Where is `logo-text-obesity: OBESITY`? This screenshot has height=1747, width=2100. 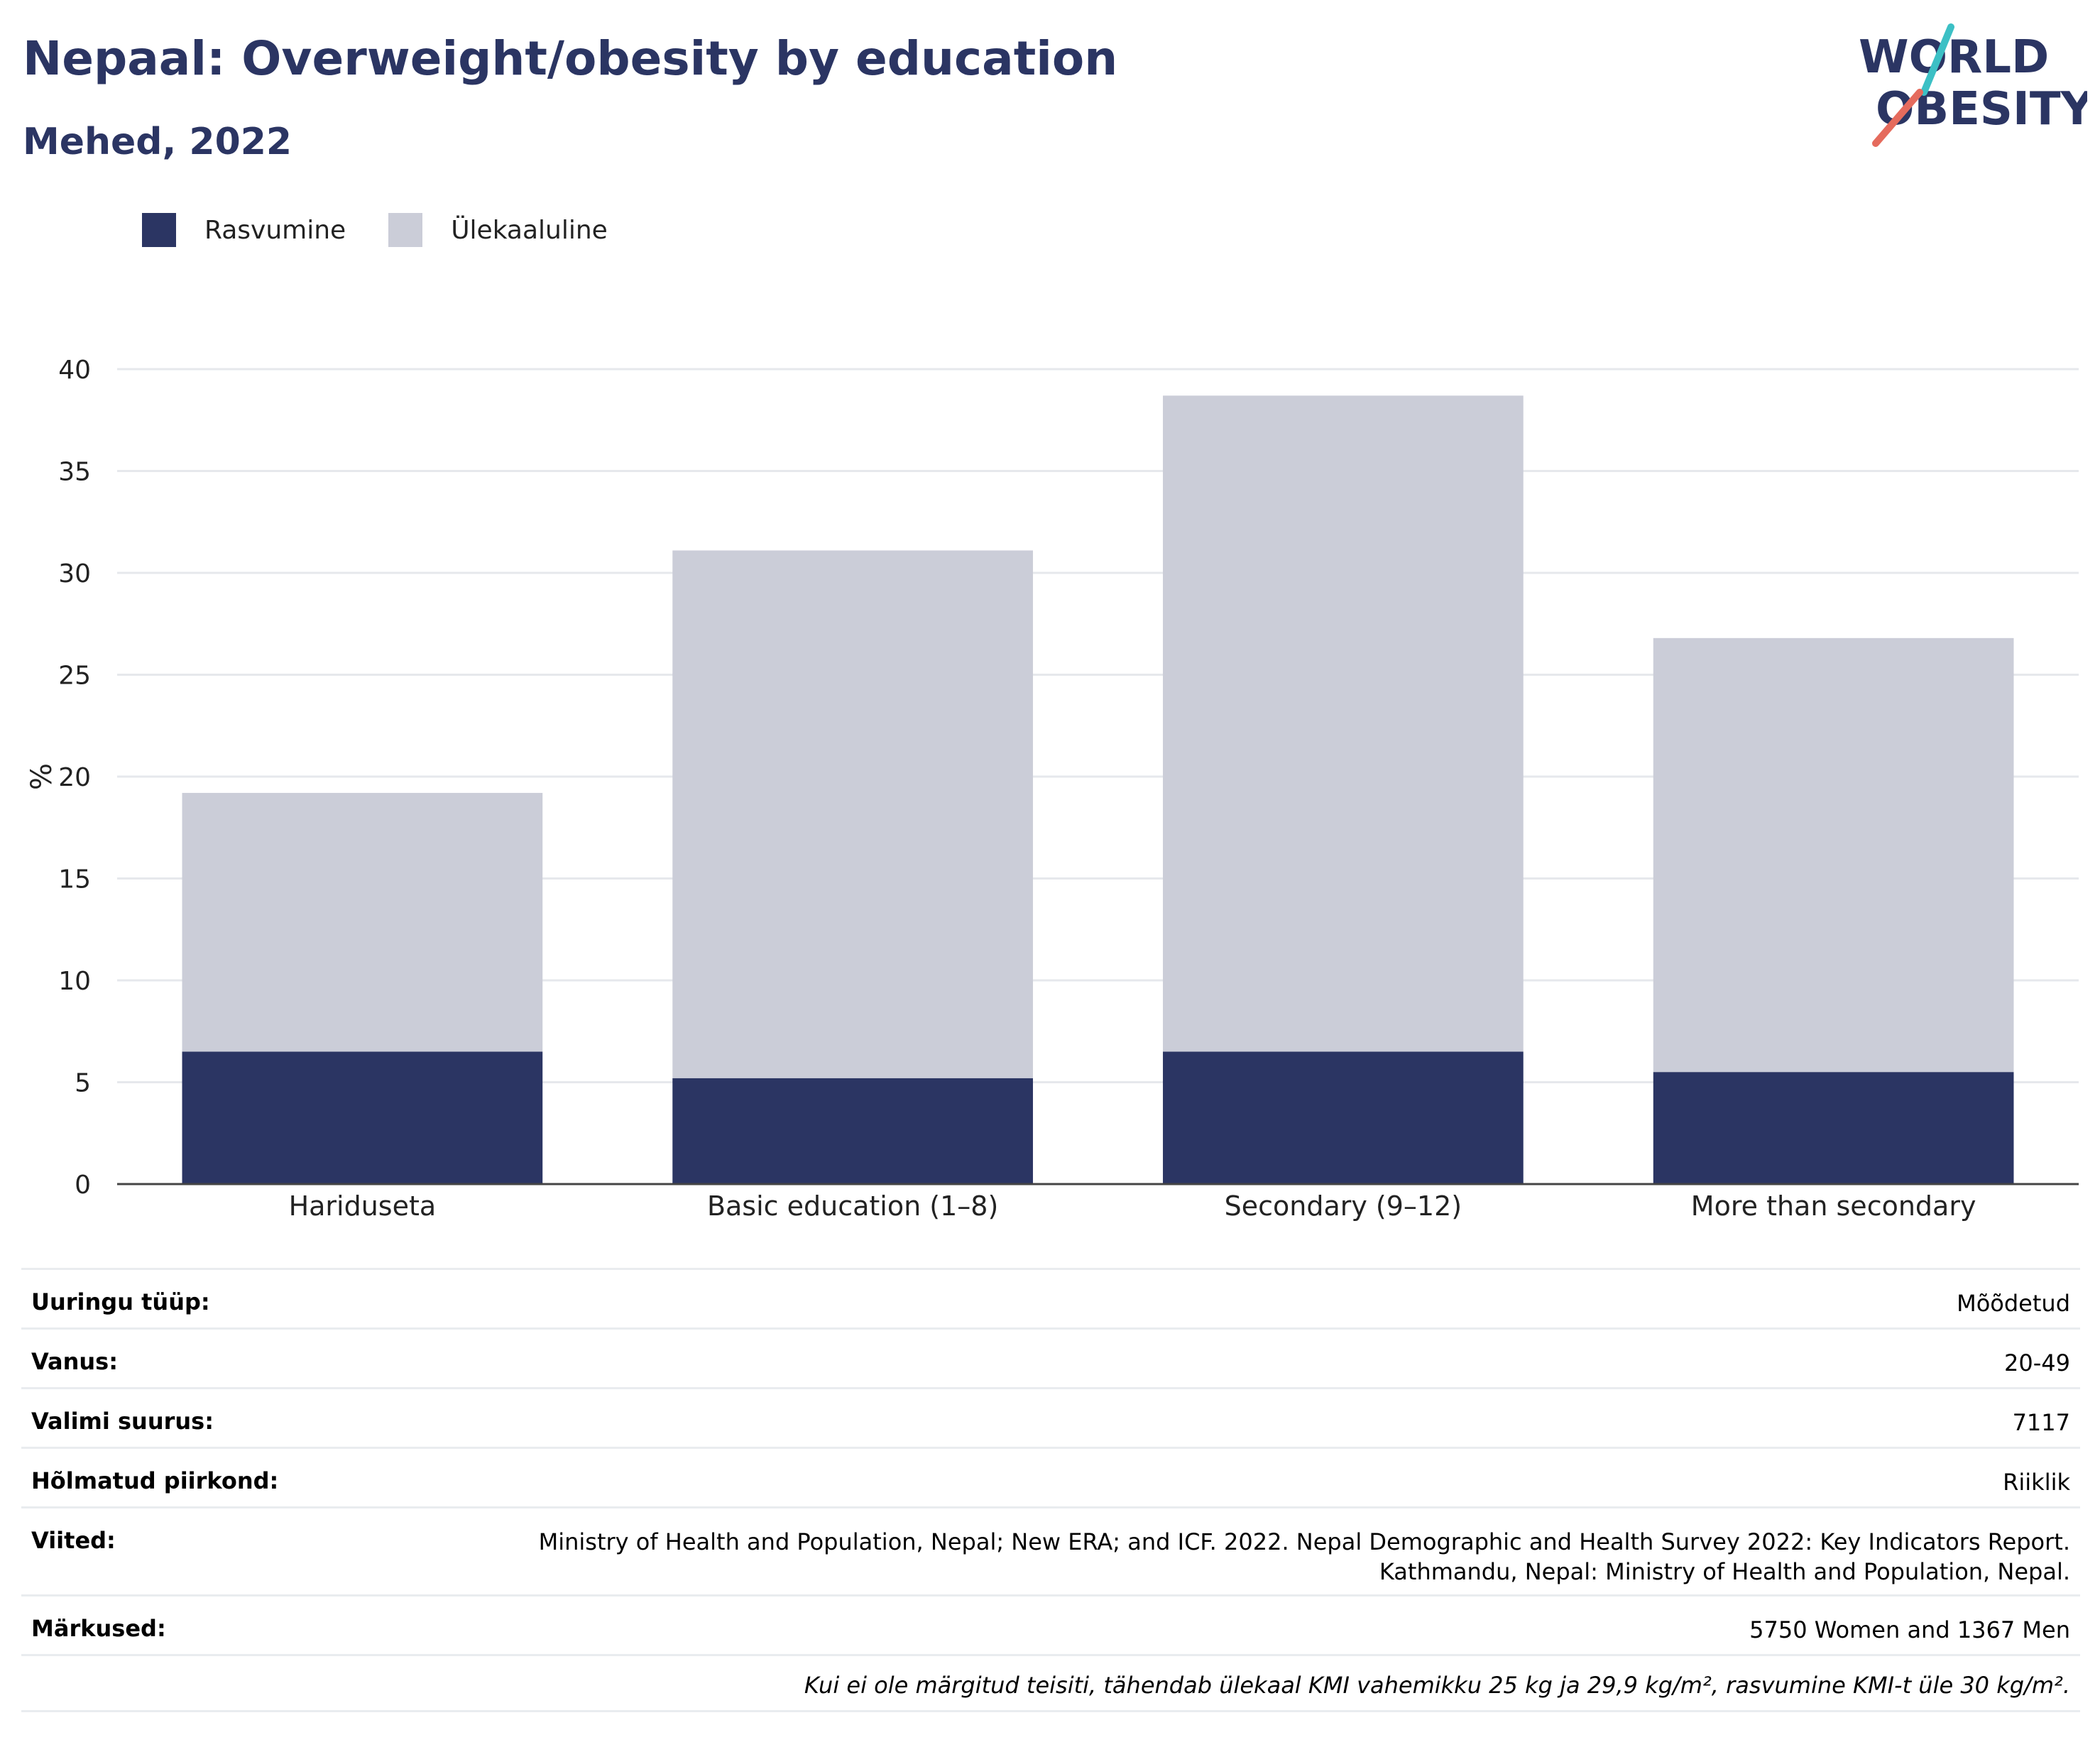
logo-text-obesity: OBESITY is located at coordinates (1981, 109).